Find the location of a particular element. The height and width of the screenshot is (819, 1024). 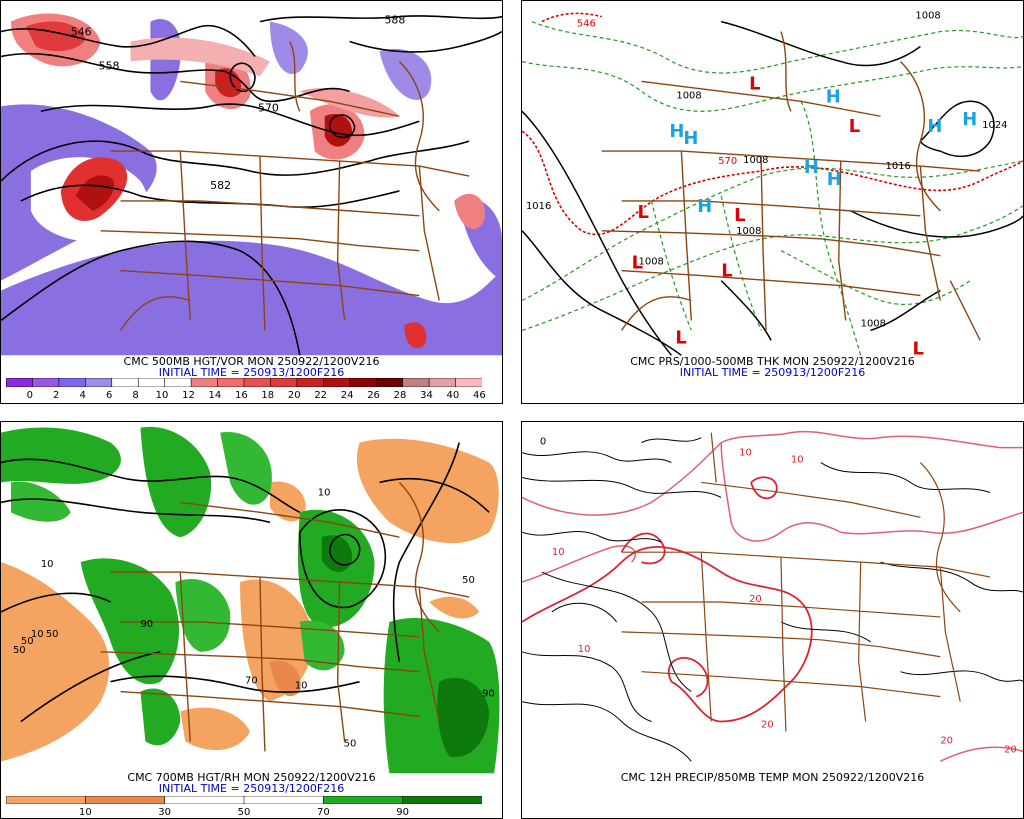

vorticity-colorbar is located at coordinates (244, 382).